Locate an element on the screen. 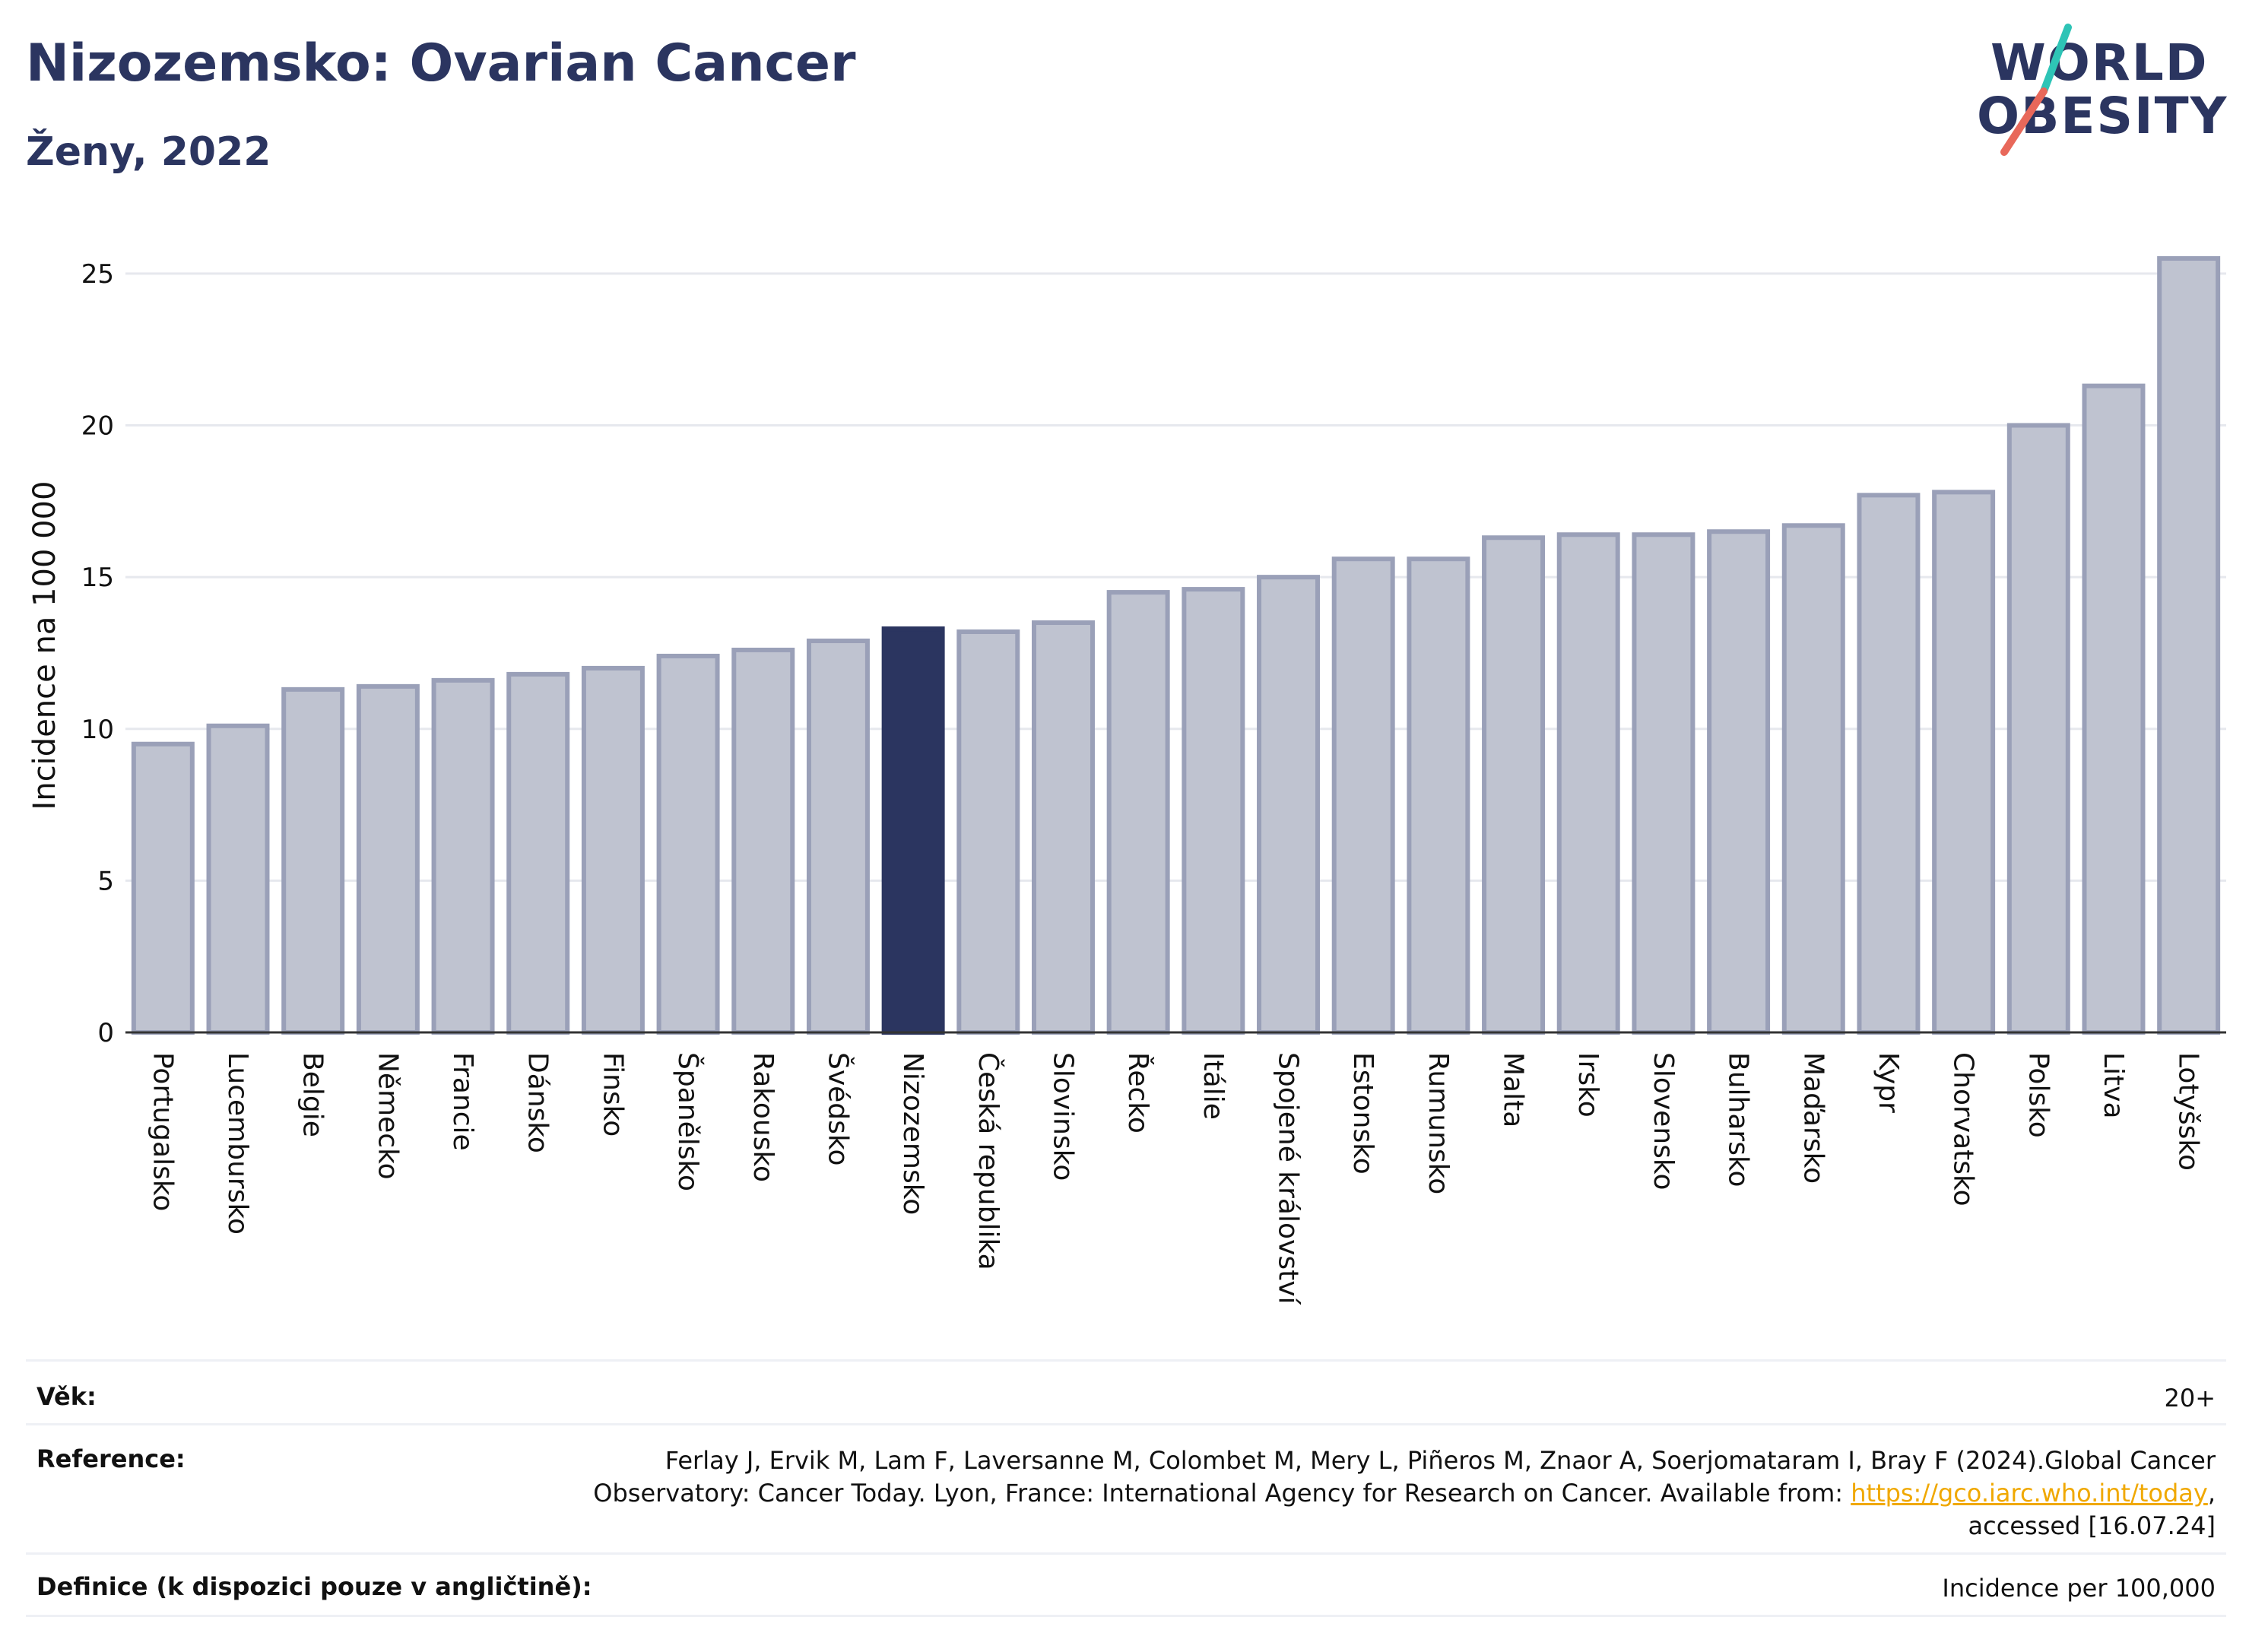 Image resolution: width=2249 pixels, height=1652 pixels. world-obesity-logo: WORLD OBESITY is located at coordinates (2106, 91).